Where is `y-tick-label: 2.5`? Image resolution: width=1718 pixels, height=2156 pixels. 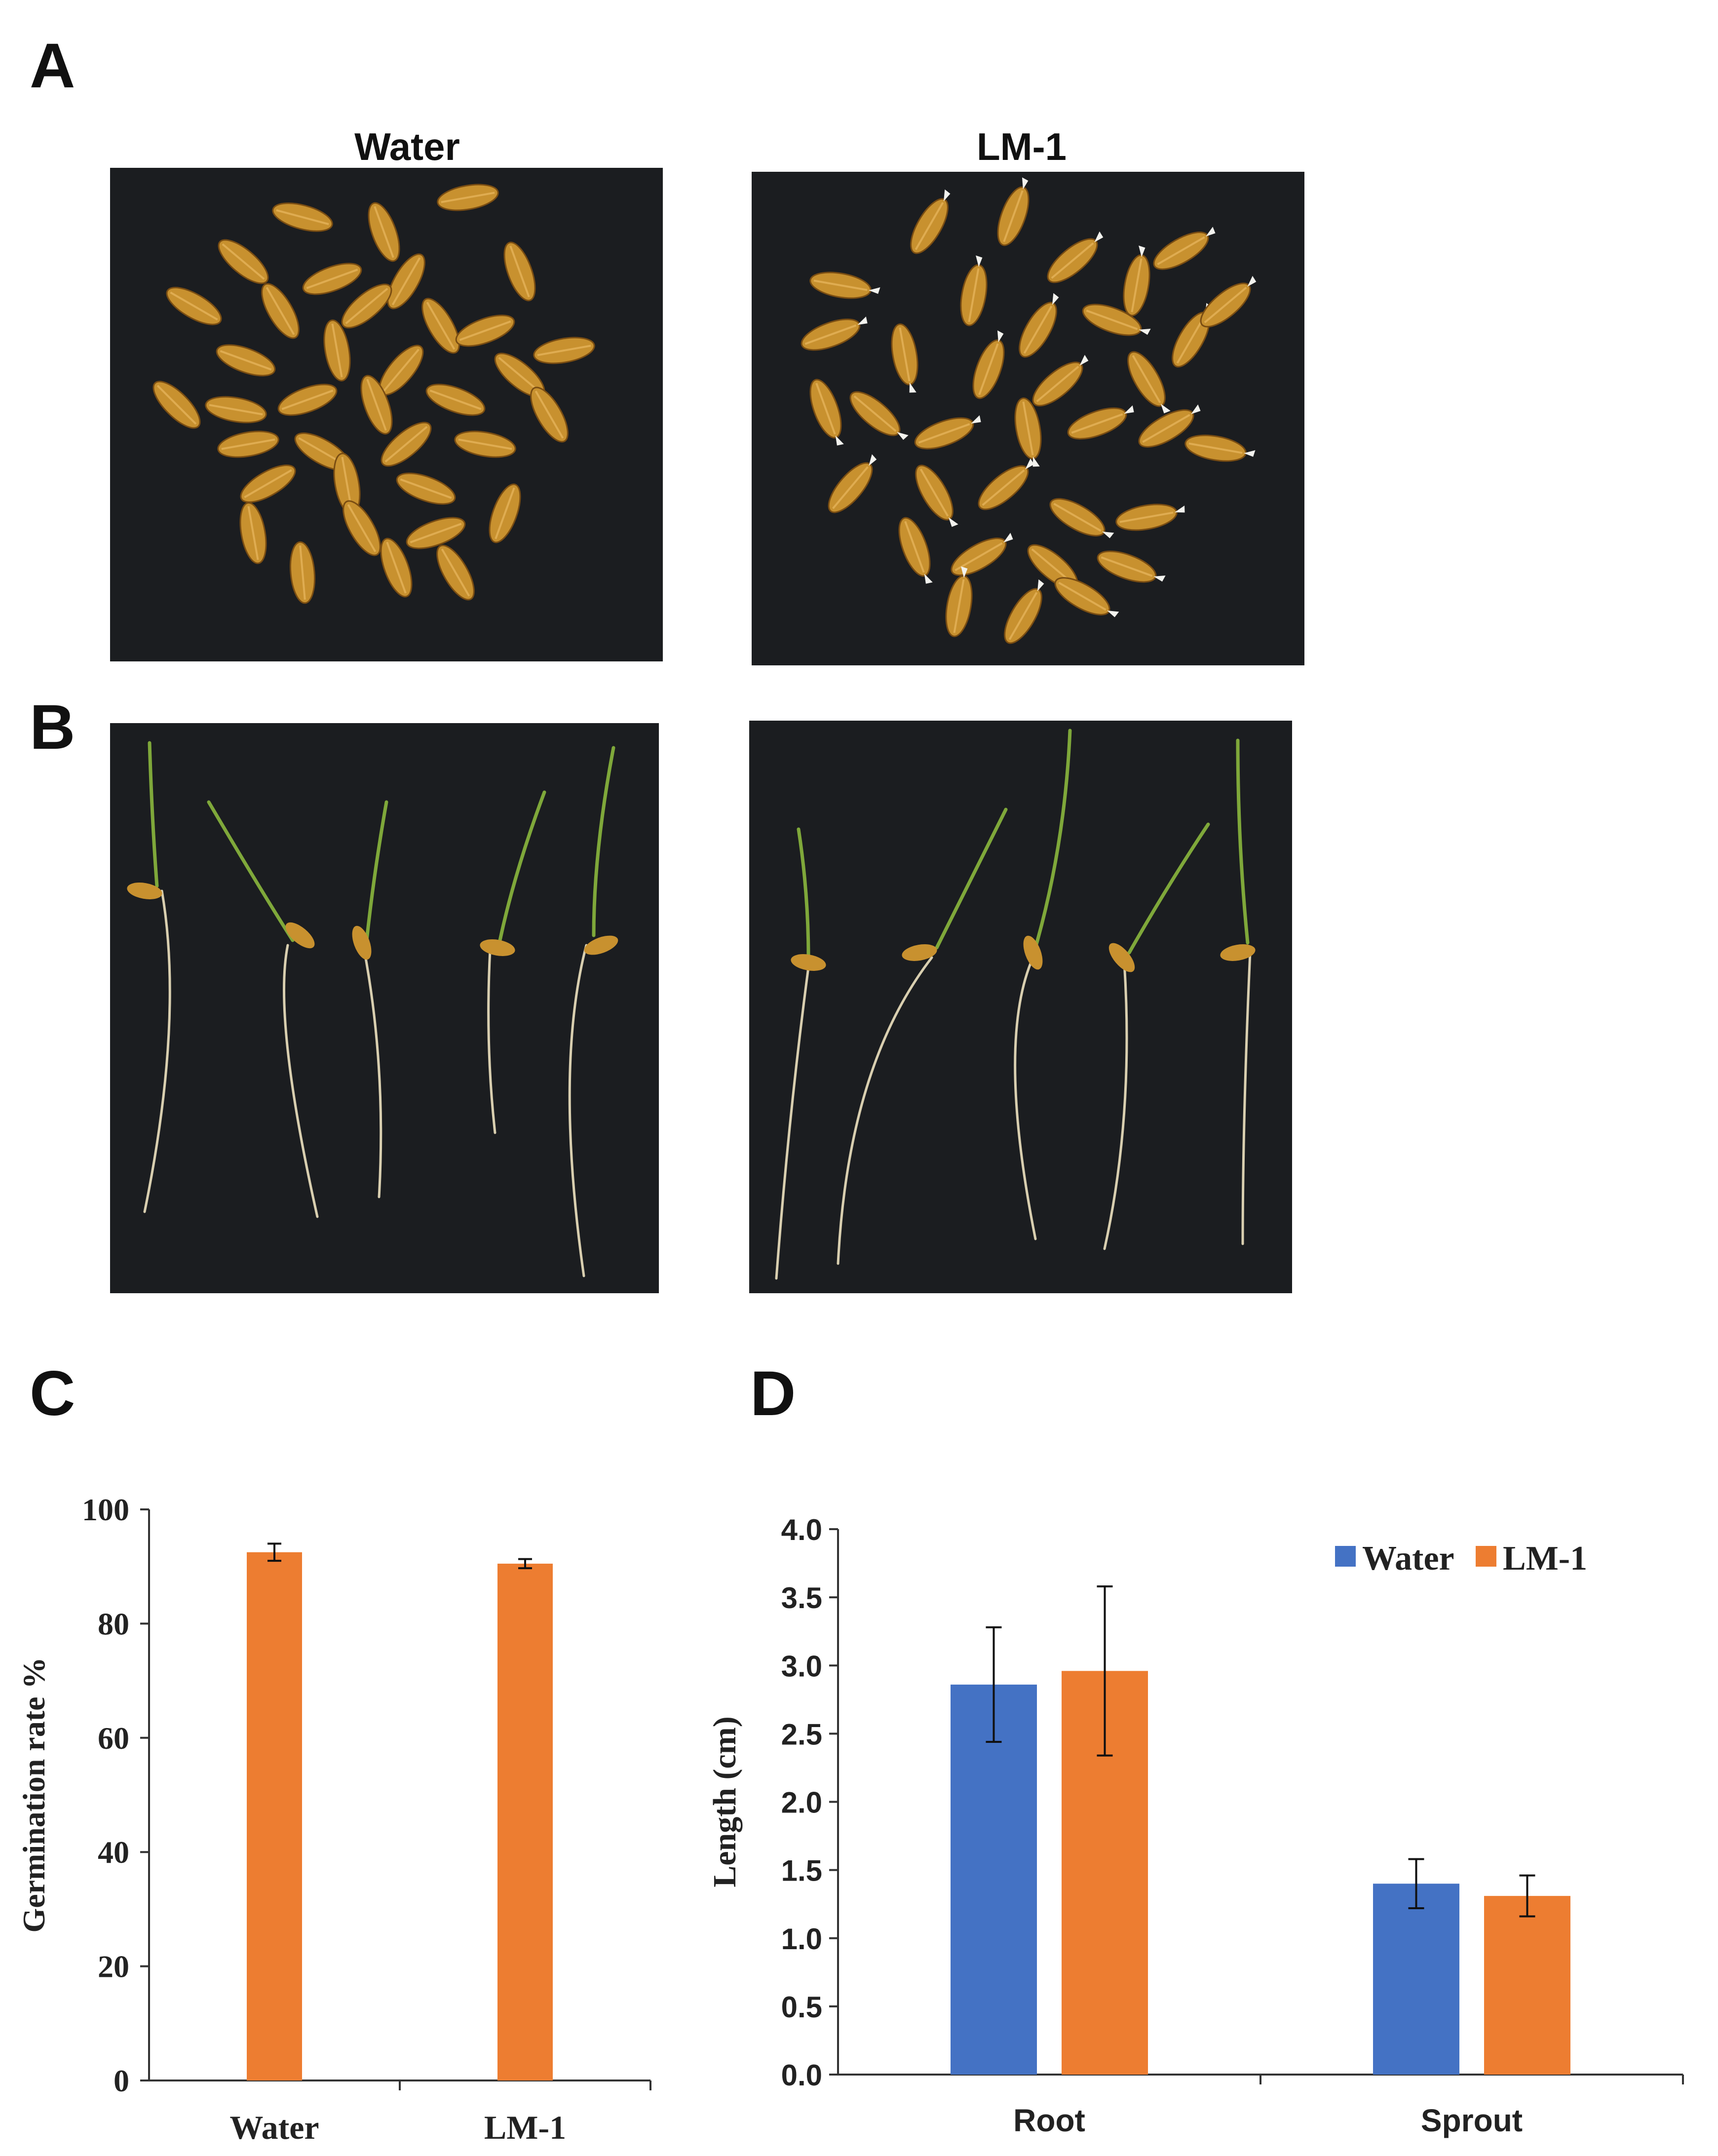 y-tick-label: 2.5 is located at coordinates (801, 1734).